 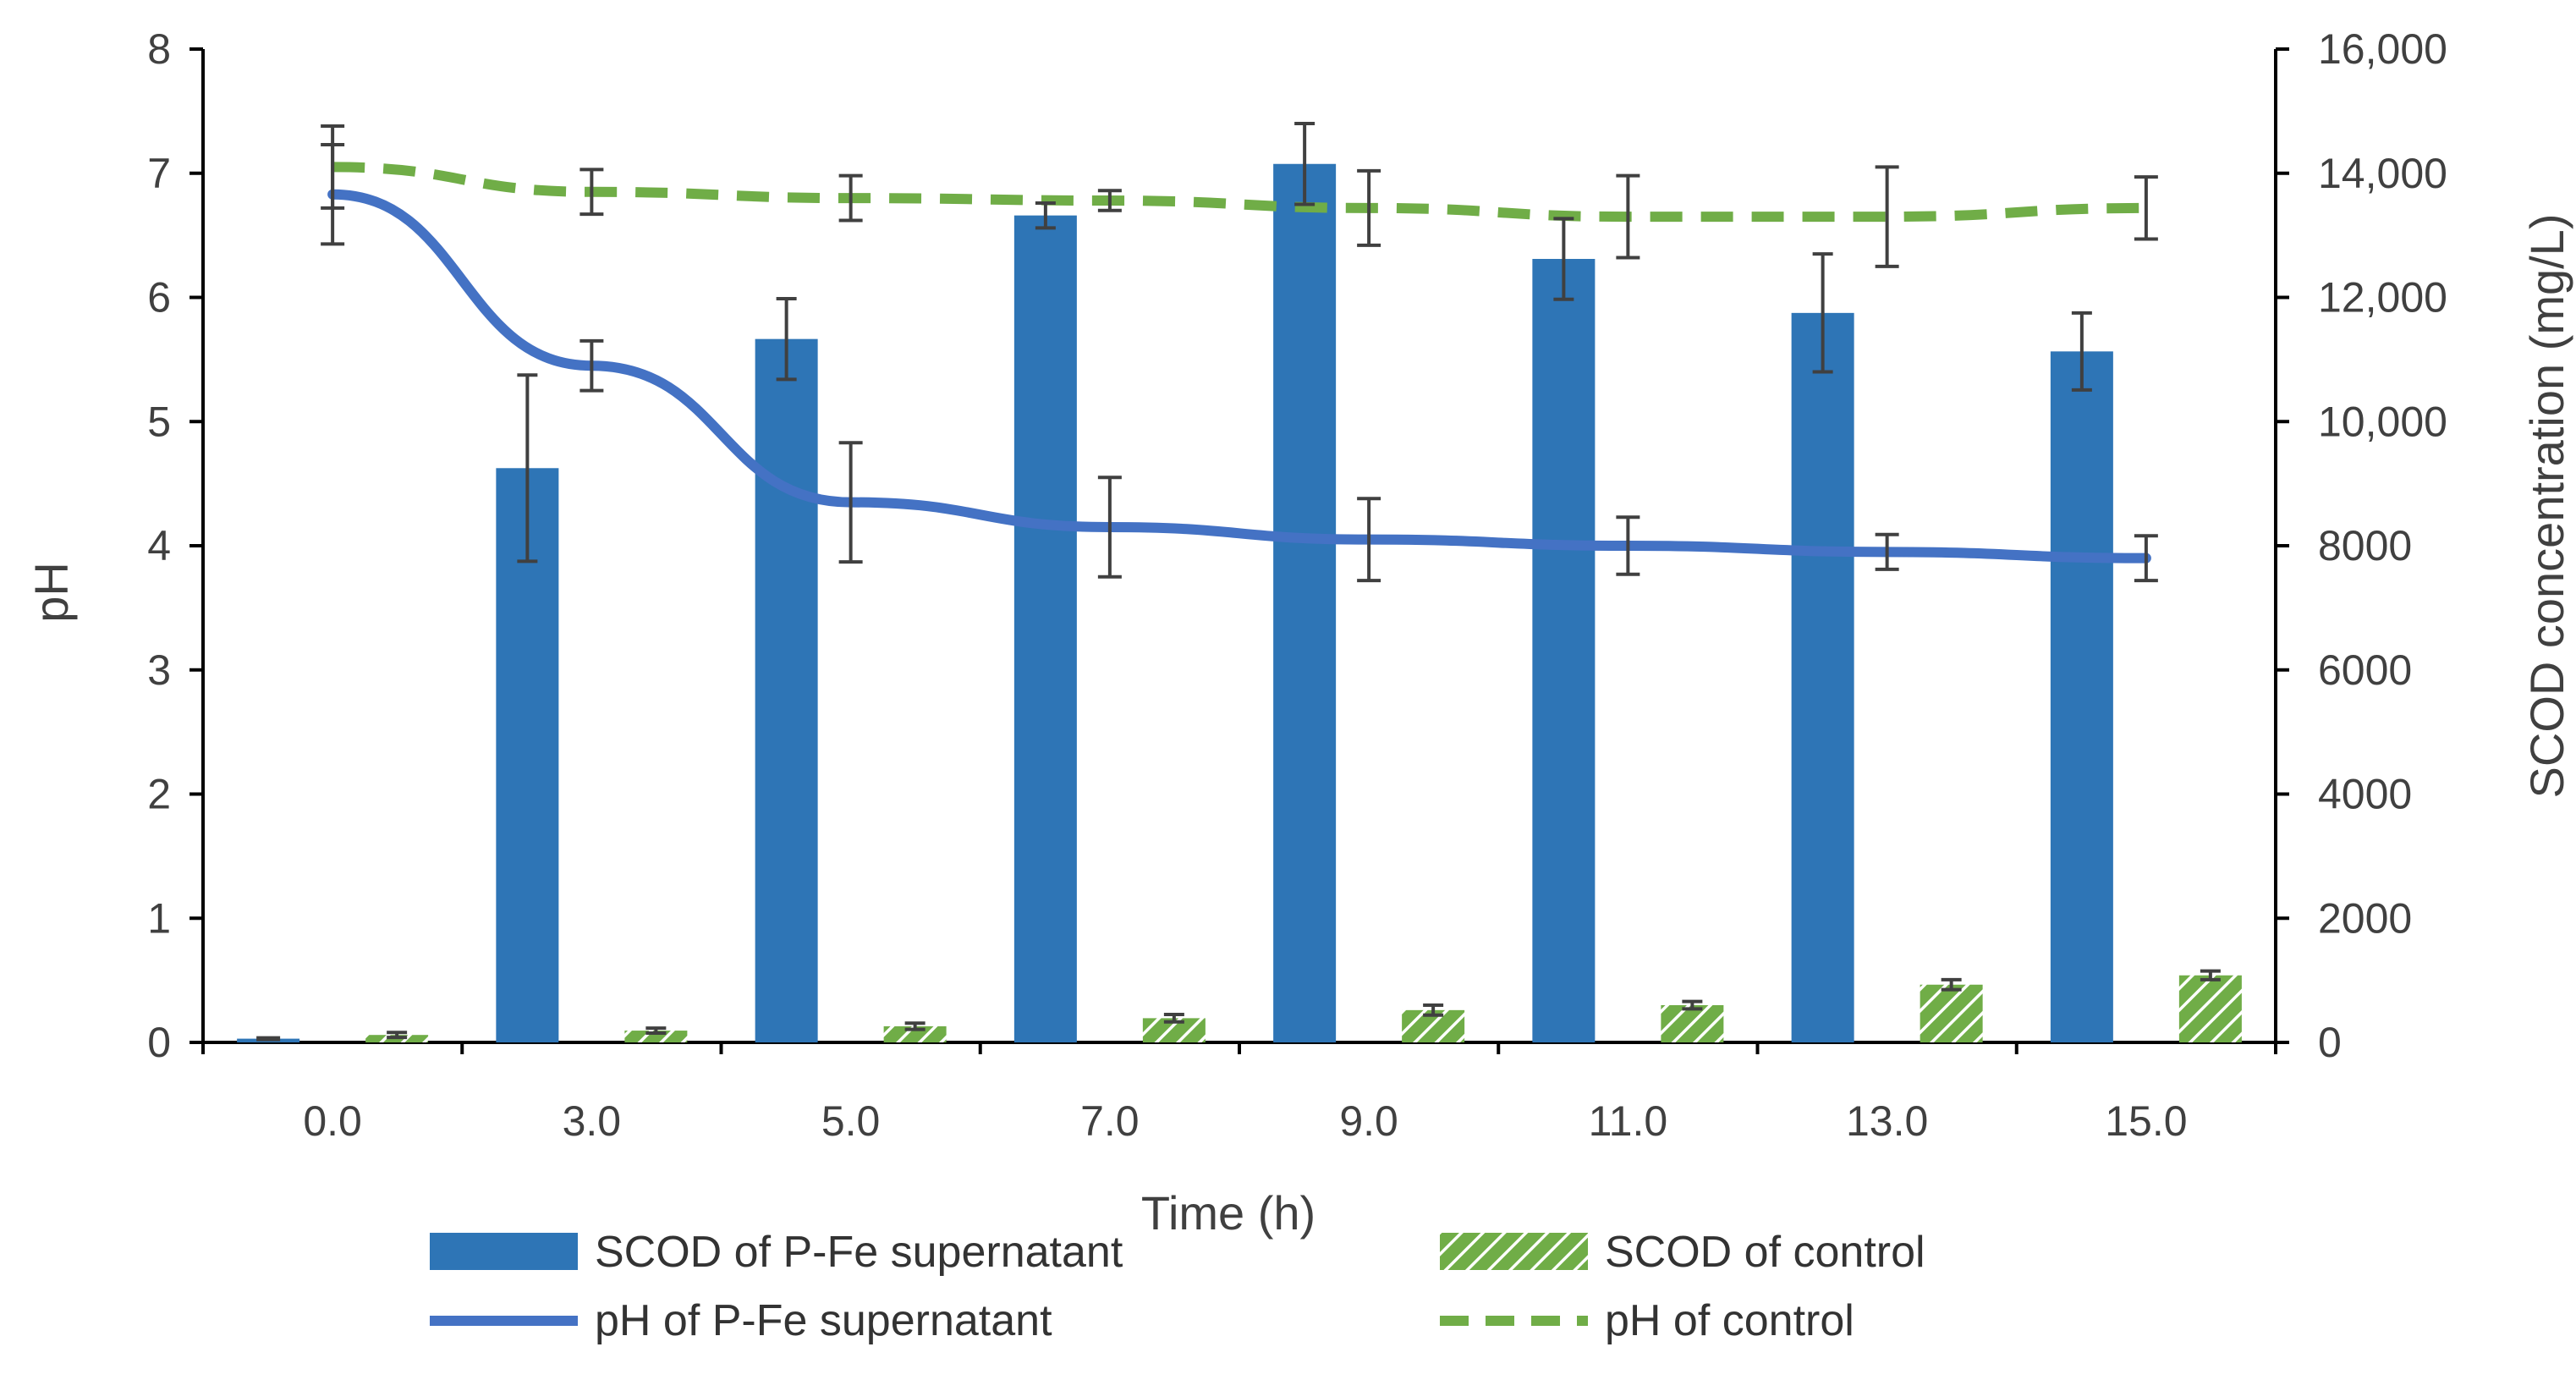 What do you see at coordinates (2547, 507) in the screenshot?
I see `y-axis-right-title: SCOD concentration (mg/L)` at bounding box center [2547, 507].